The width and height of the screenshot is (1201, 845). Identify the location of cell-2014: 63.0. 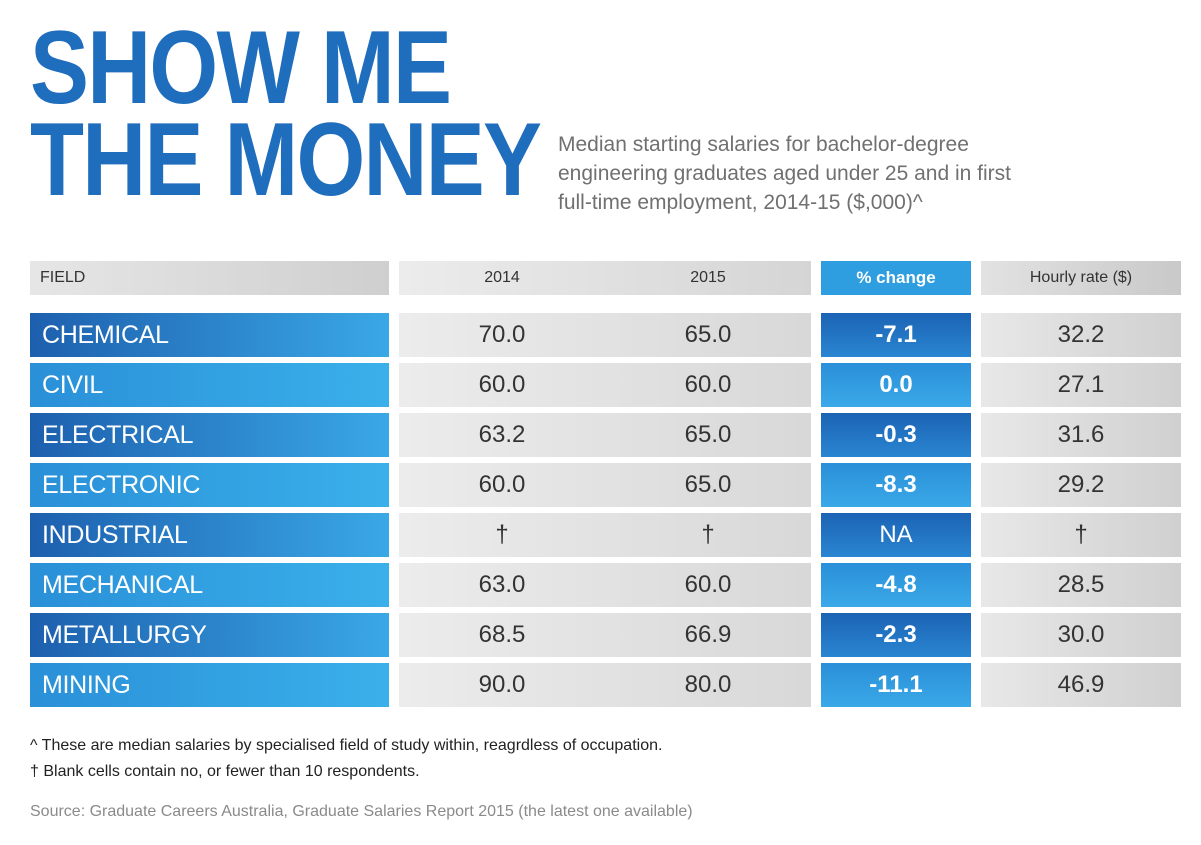
(502, 584).